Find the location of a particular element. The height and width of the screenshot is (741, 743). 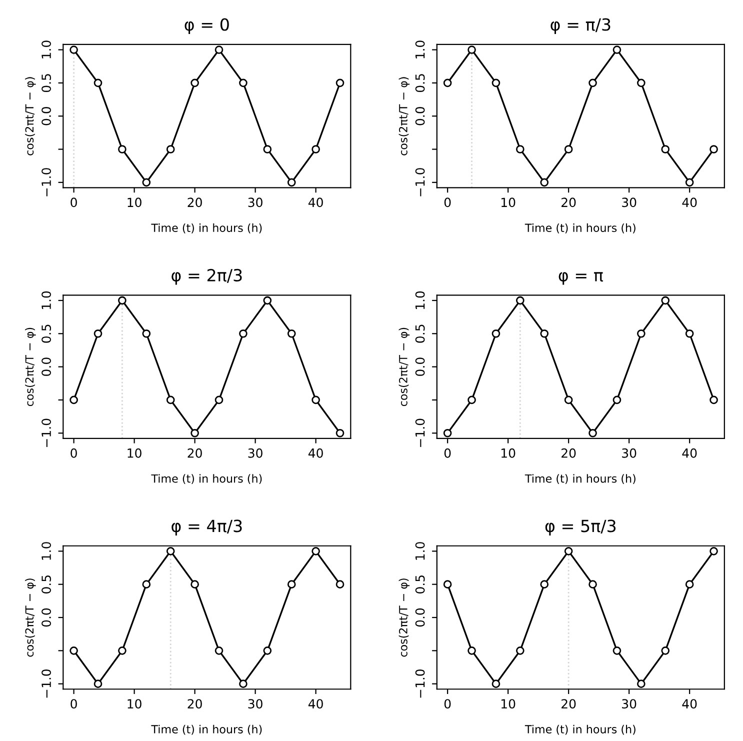

chart-title: φ = π/3 is located at coordinates (580, 26).